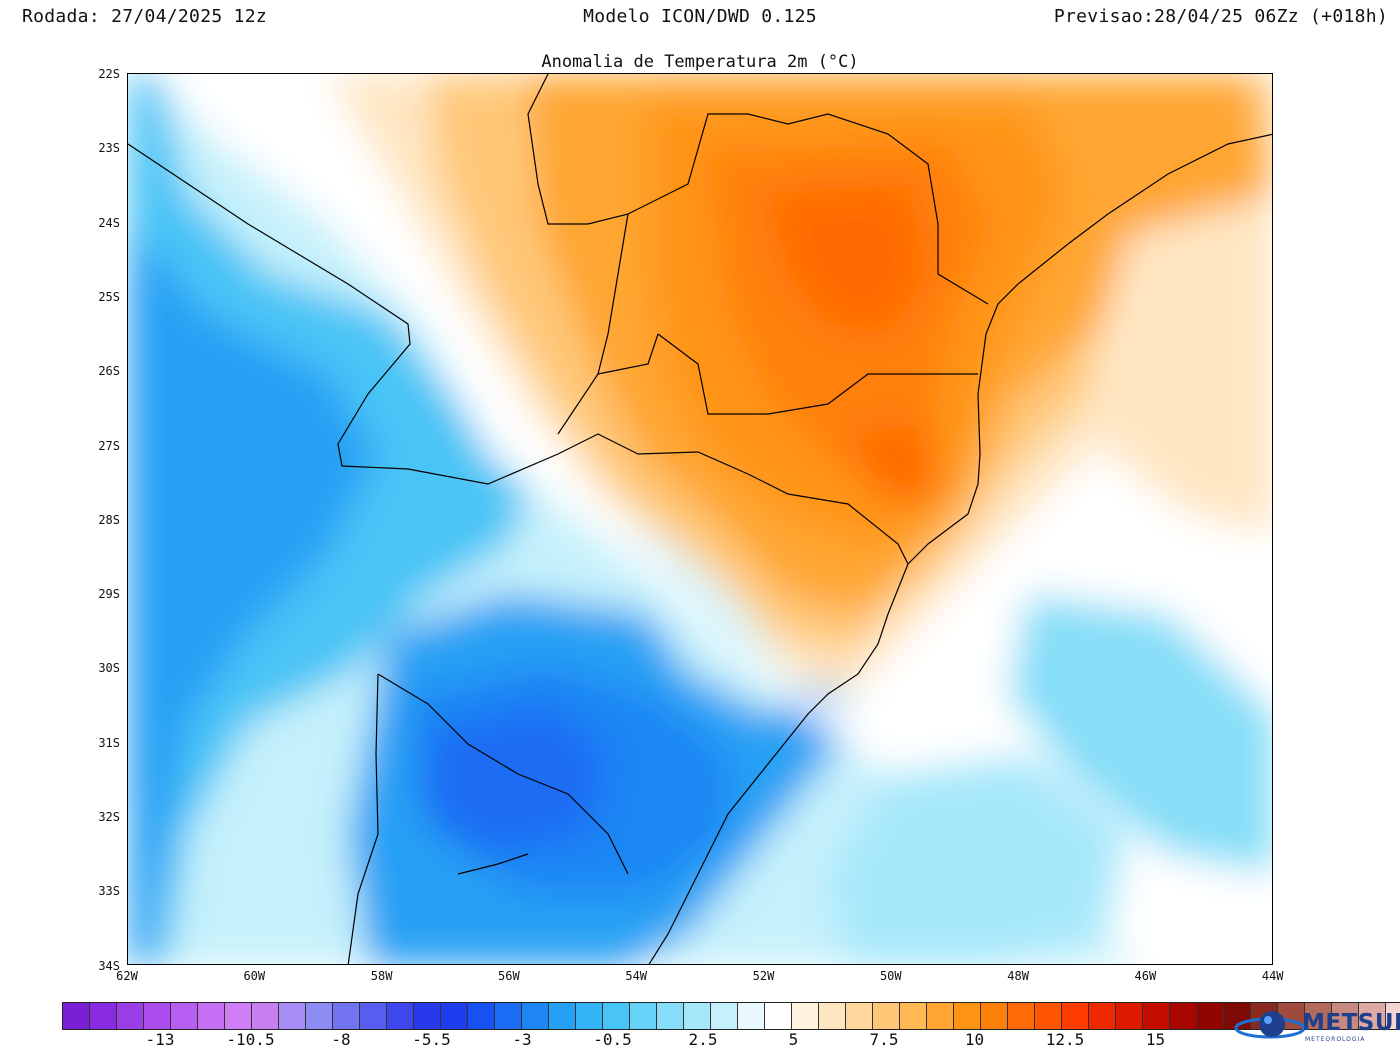 The height and width of the screenshot is (1052, 1400). What do you see at coordinates (1145, 976) in the screenshot?
I see `longitude-label: 46W` at bounding box center [1145, 976].